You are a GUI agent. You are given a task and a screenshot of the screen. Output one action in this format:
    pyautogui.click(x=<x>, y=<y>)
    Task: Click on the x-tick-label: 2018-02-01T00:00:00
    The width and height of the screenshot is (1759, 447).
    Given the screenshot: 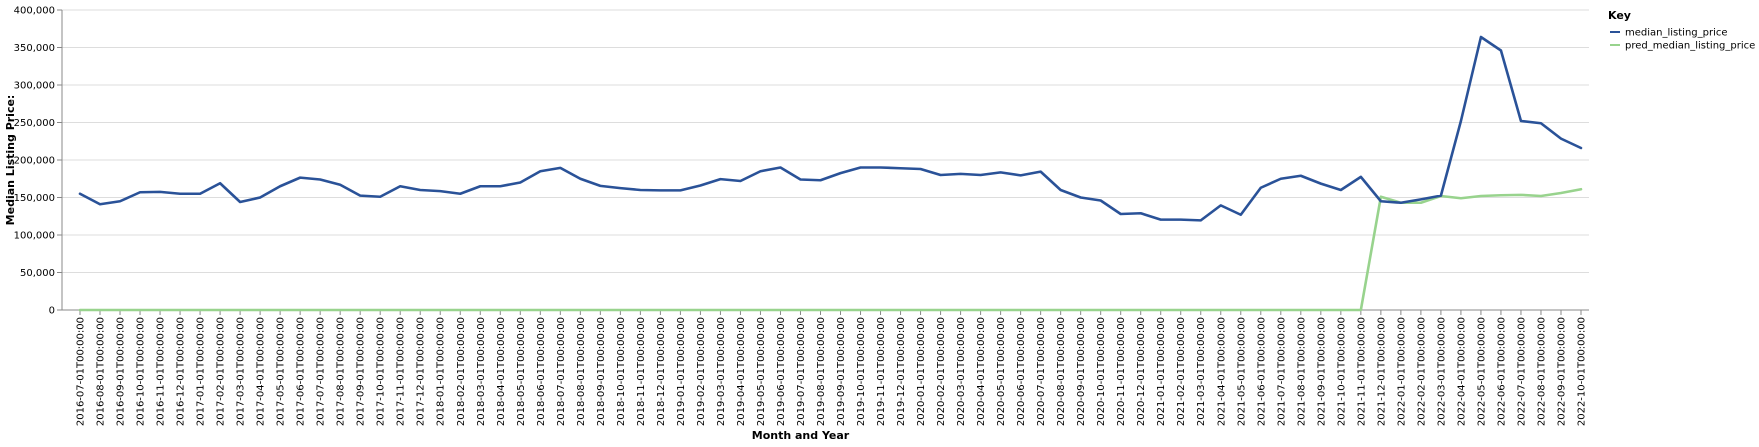 What is the action you would take?
    pyautogui.click(x=461, y=371)
    